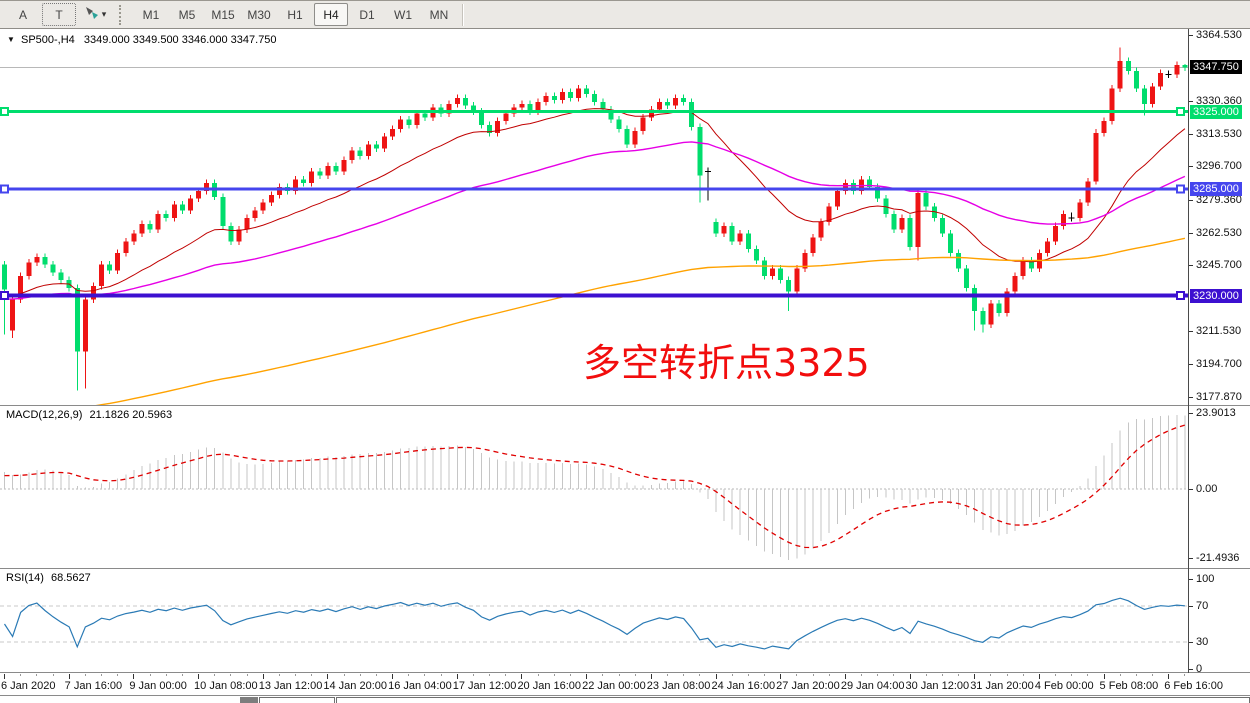 The width and height of the screenshot is (1250, 703). I want to click on time-axis-label: 10 Jan 08:00, so click(226, 686).